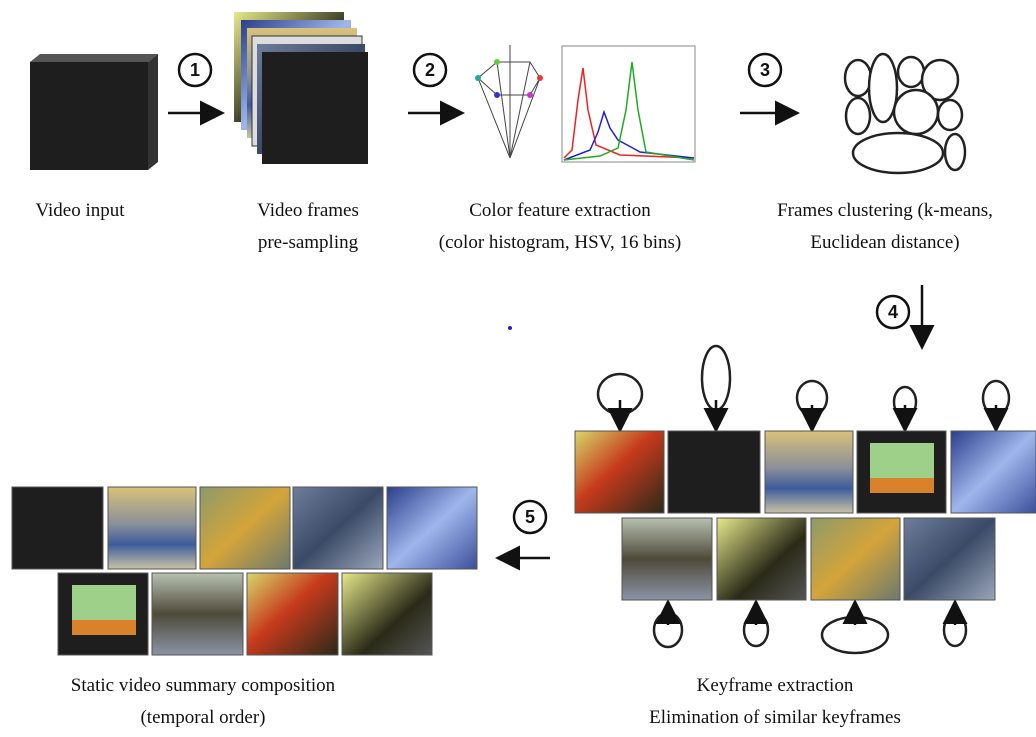 This screenshot has width=1036, height=737. What do you see at coordinates (628, 104) in the screenshot?
I see `histogram-icon` at bounding box center [628, 104].